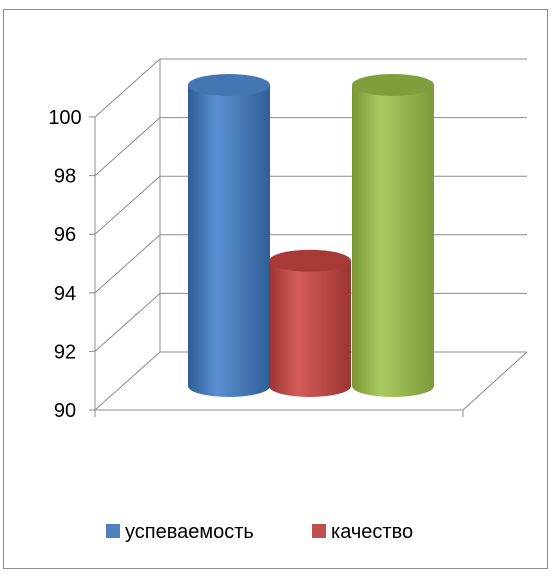  Describe the element at coordinates (72, 264) in the screenshot. I see `y-axis: 90 92 94 96 98 100` at that location.